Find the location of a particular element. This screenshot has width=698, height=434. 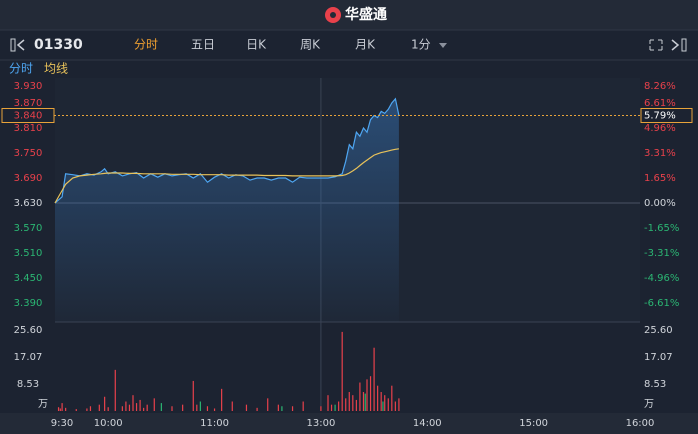

fullscreen-icon is located at coordinates (656, 45).